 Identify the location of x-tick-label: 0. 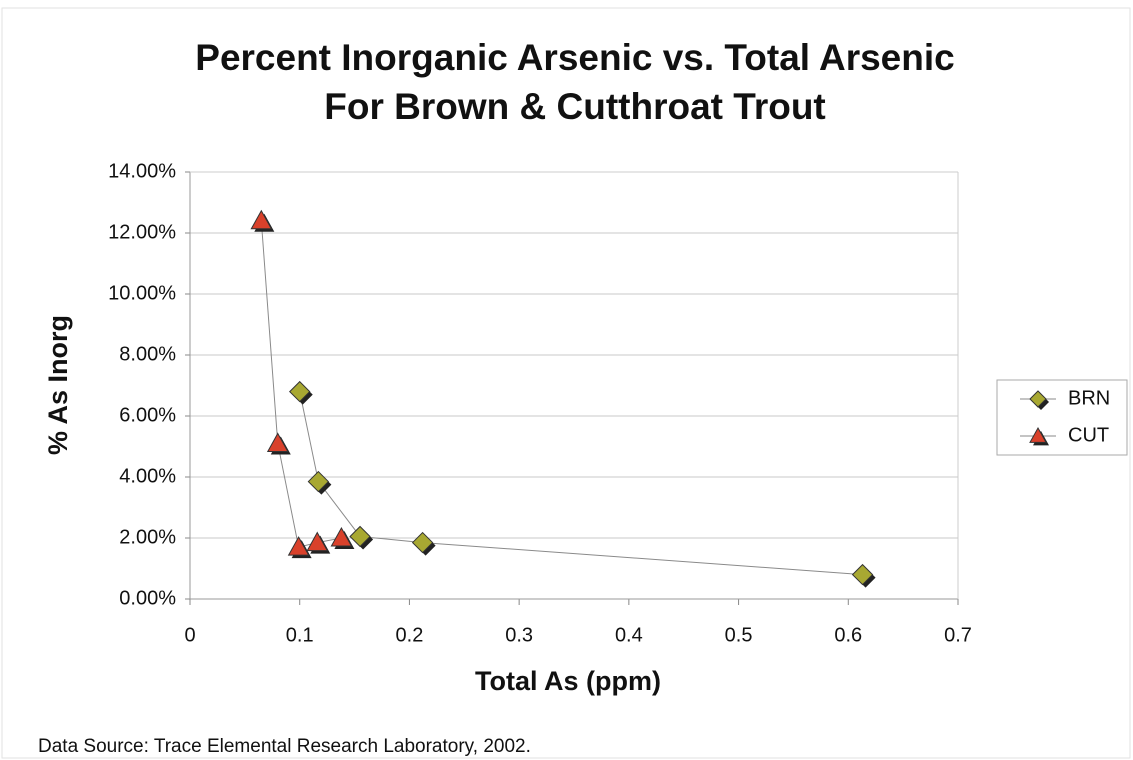
(189, 635).